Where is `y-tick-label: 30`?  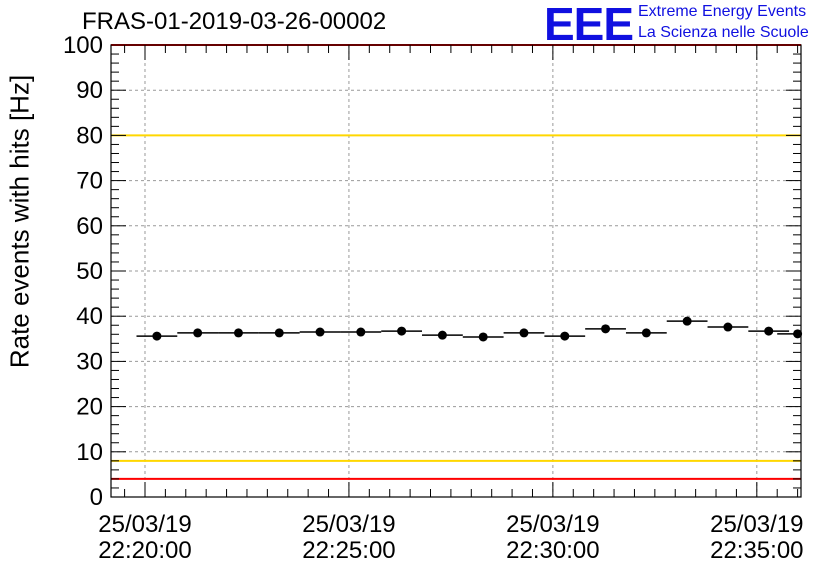
y-tick-label: 30 is located at coordinates (89, 361).